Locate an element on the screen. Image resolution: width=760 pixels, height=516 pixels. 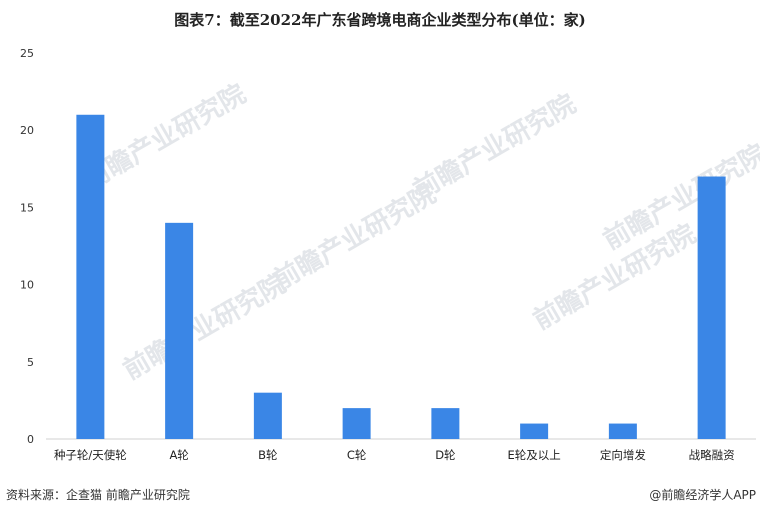
y-tick-label: 10 is located at coordinates (27, 285).